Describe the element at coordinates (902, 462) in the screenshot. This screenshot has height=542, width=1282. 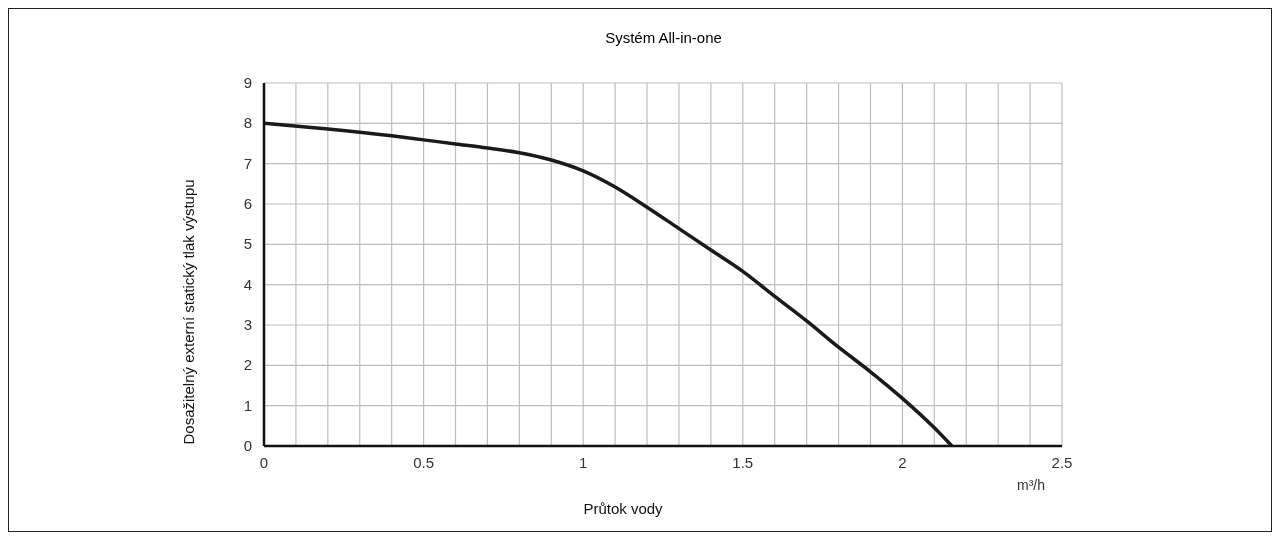
I see `x-tick-label: 2` at that location.